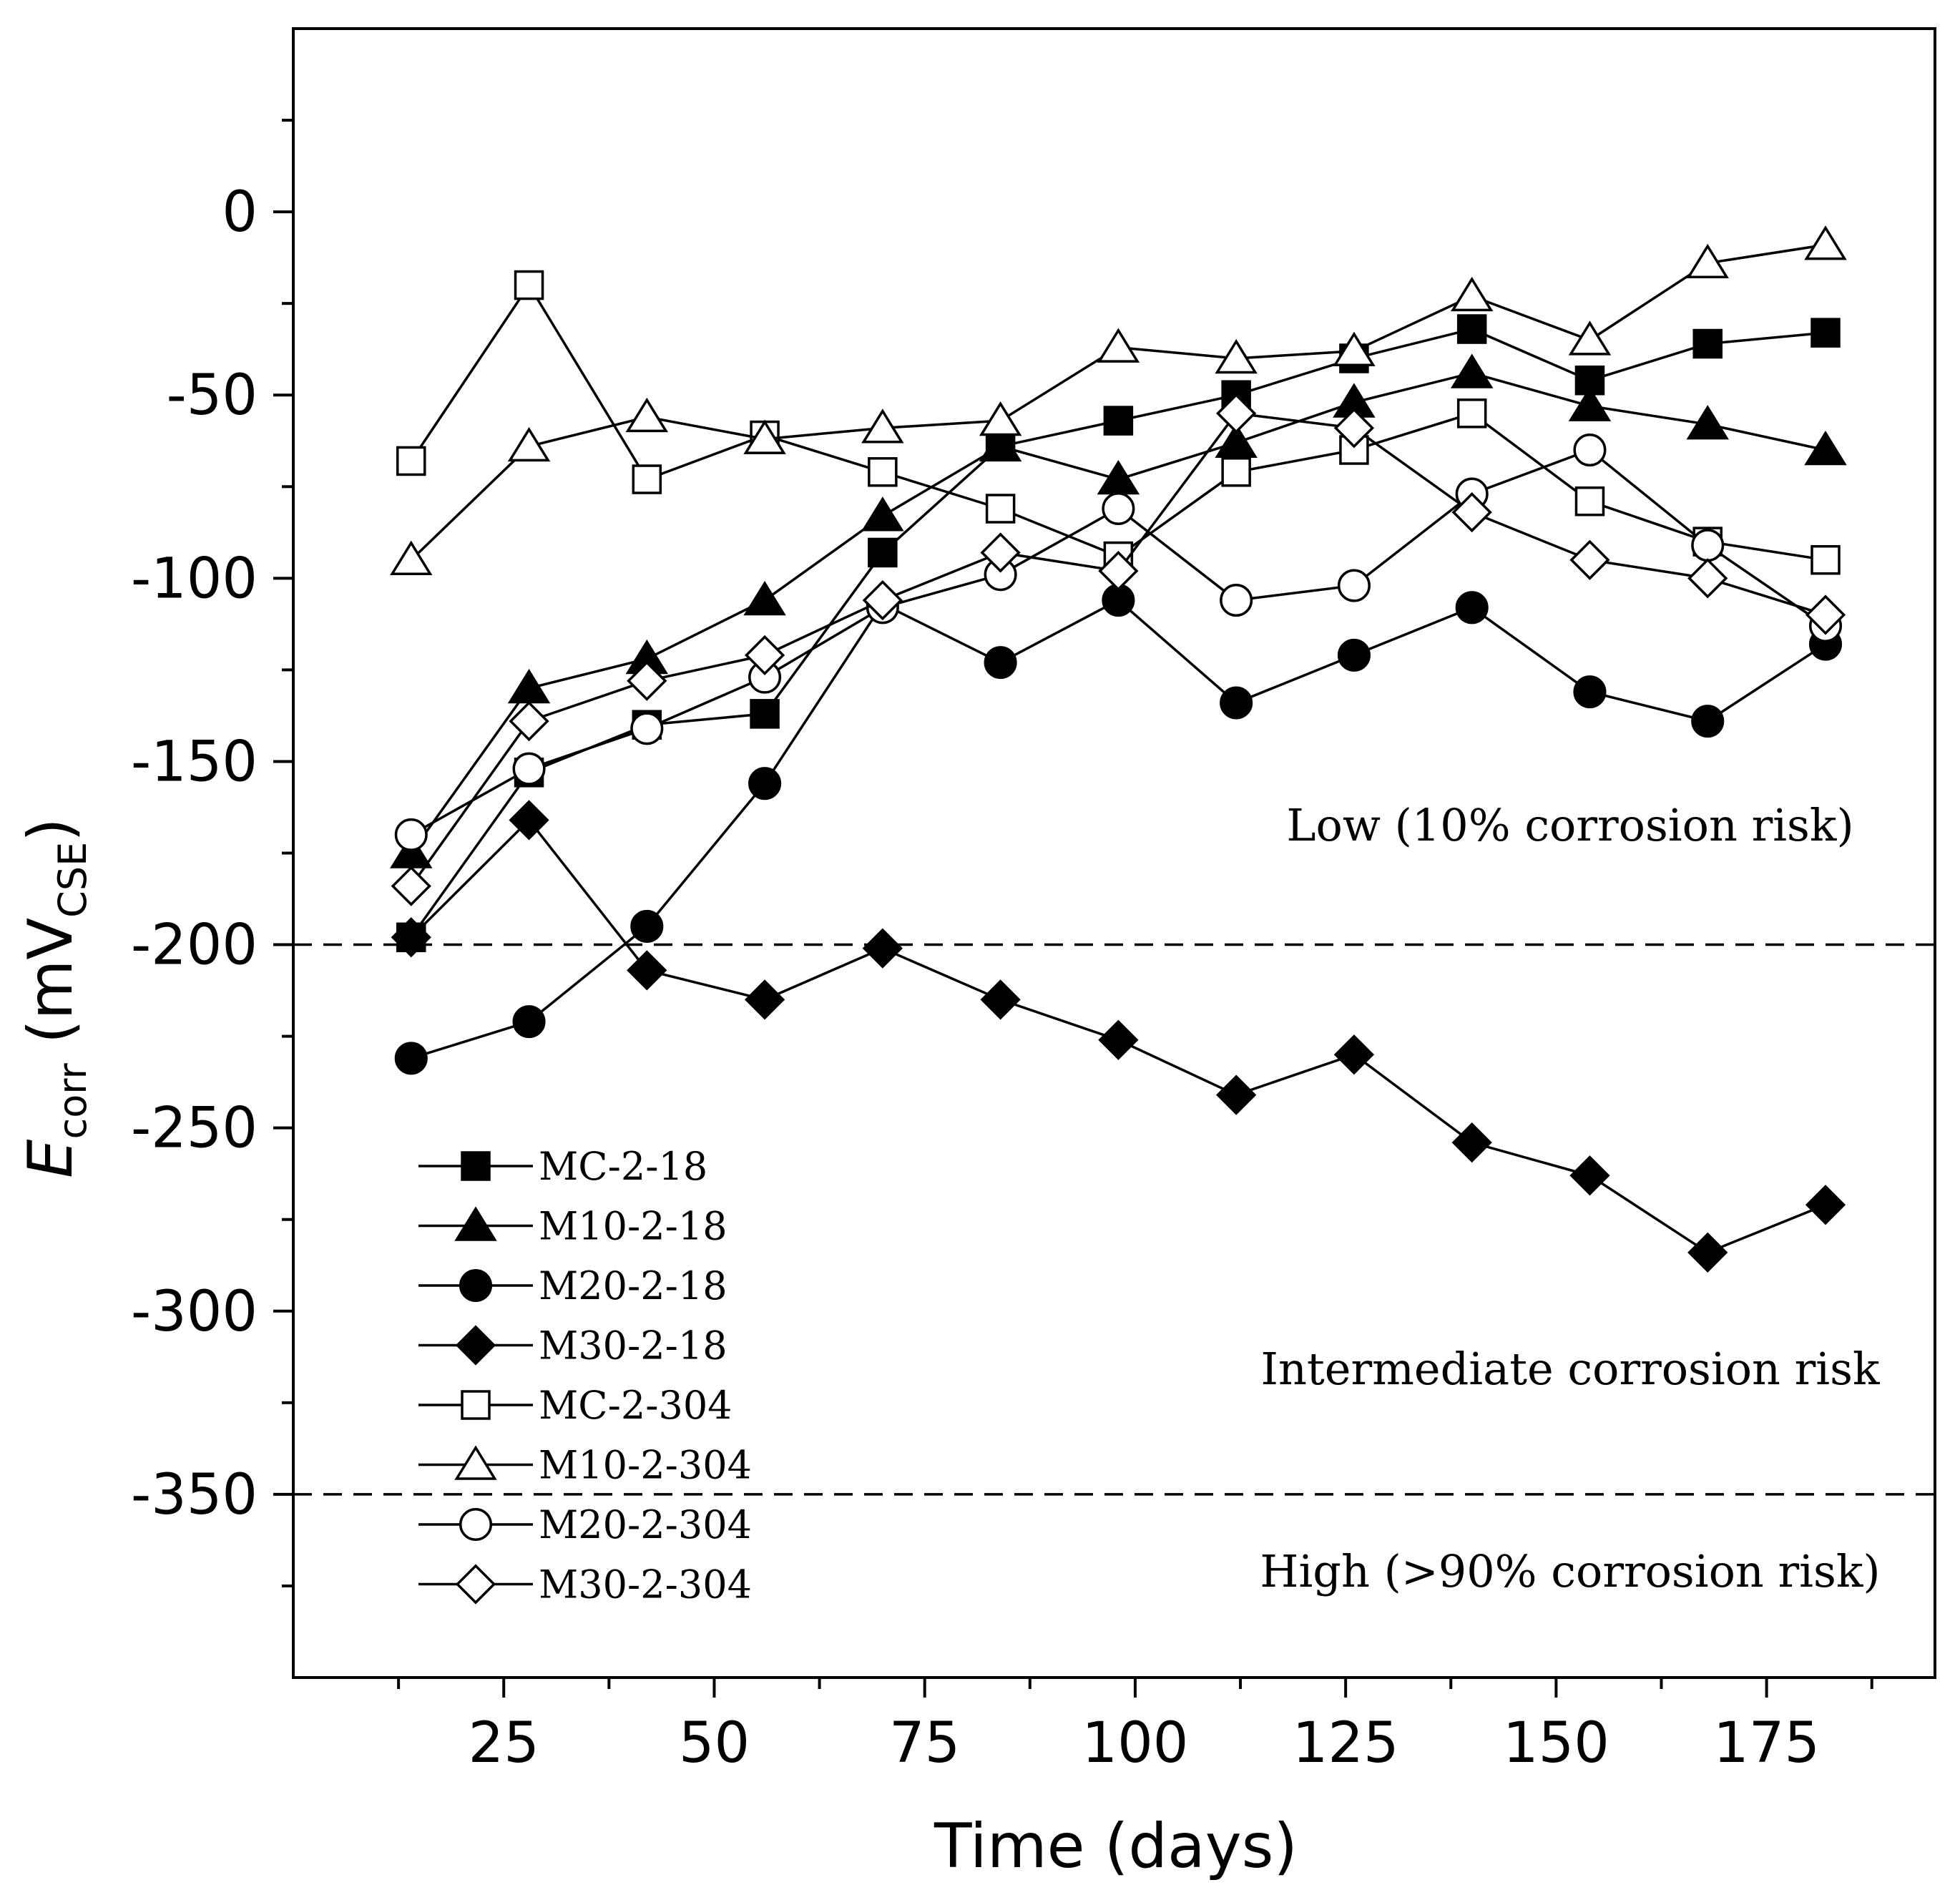 This screenshot has height=1890, width=1960. I want to click on y-axis-title-subscript: corr, so click(72, 1101).